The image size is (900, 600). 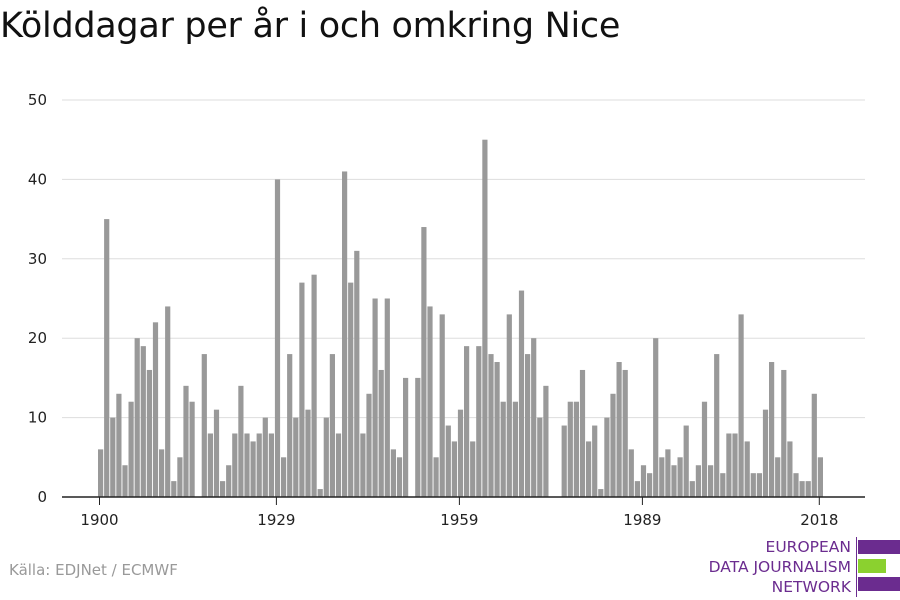 What do you see at coordinates (369, 445) in the screenshot?
I see `bar-1944` at bounding box center [369, 445].